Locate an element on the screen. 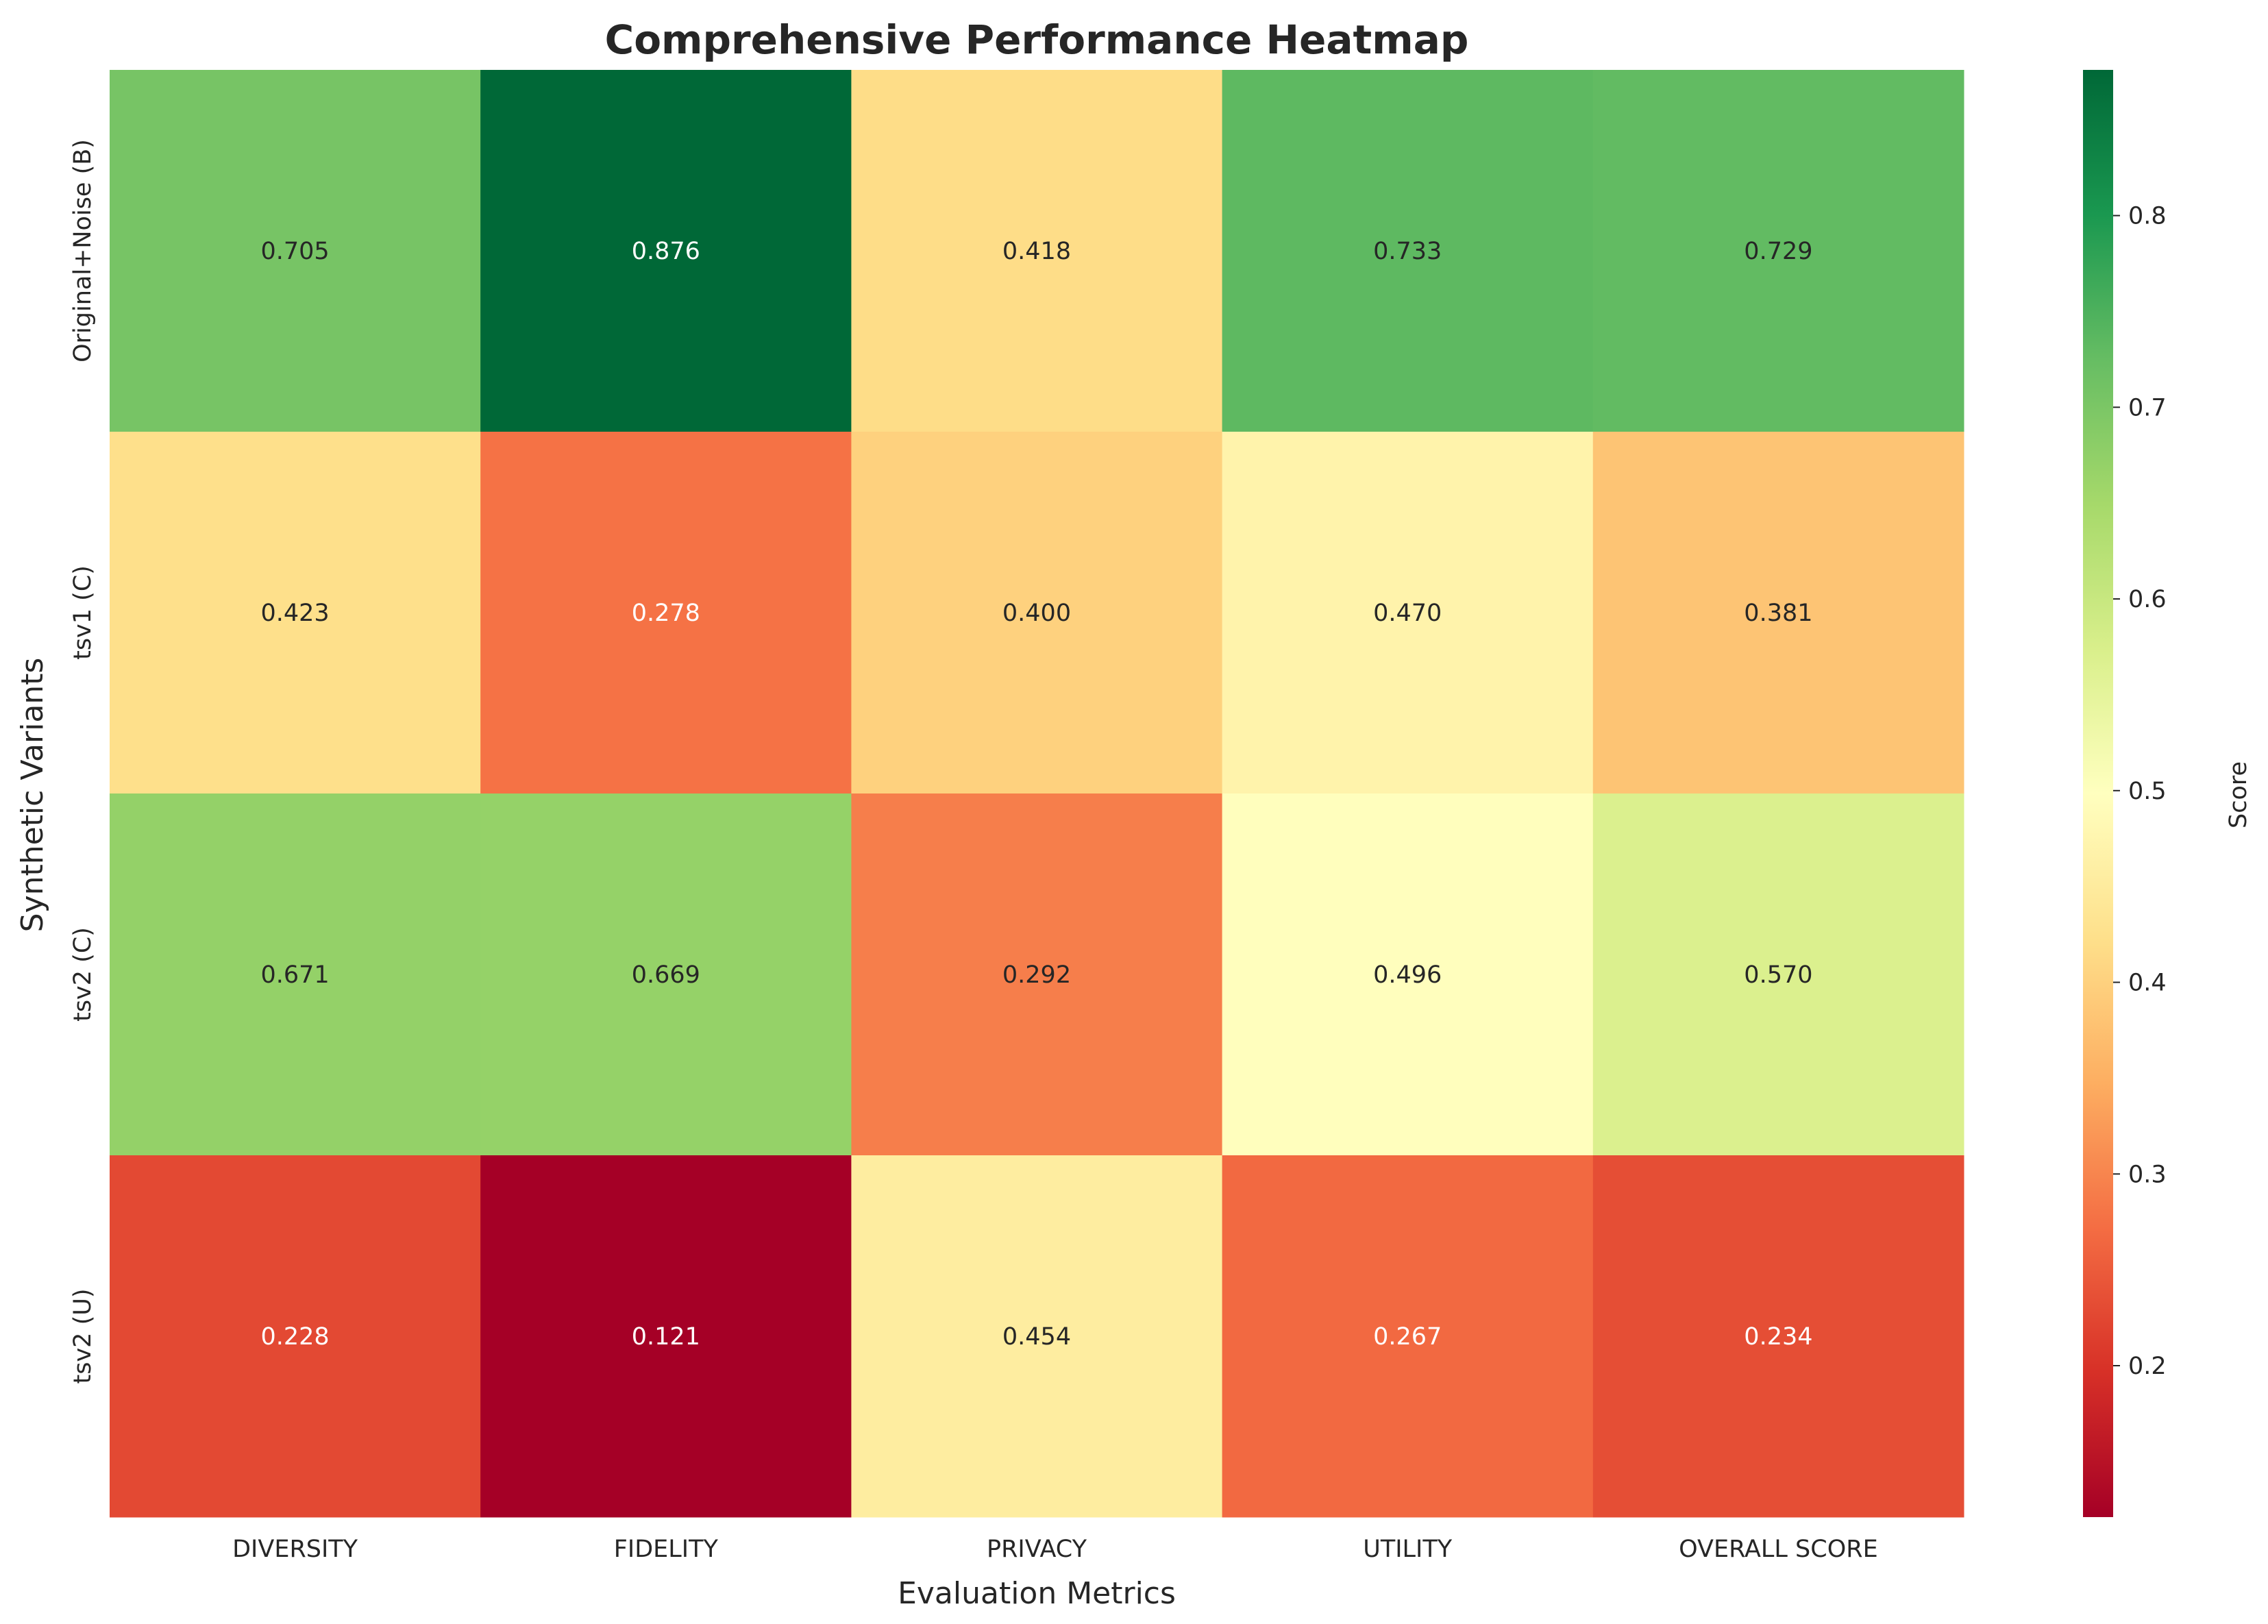  heatmap-cell-tsv1-c-utility is located at coordinates (1408, 613).